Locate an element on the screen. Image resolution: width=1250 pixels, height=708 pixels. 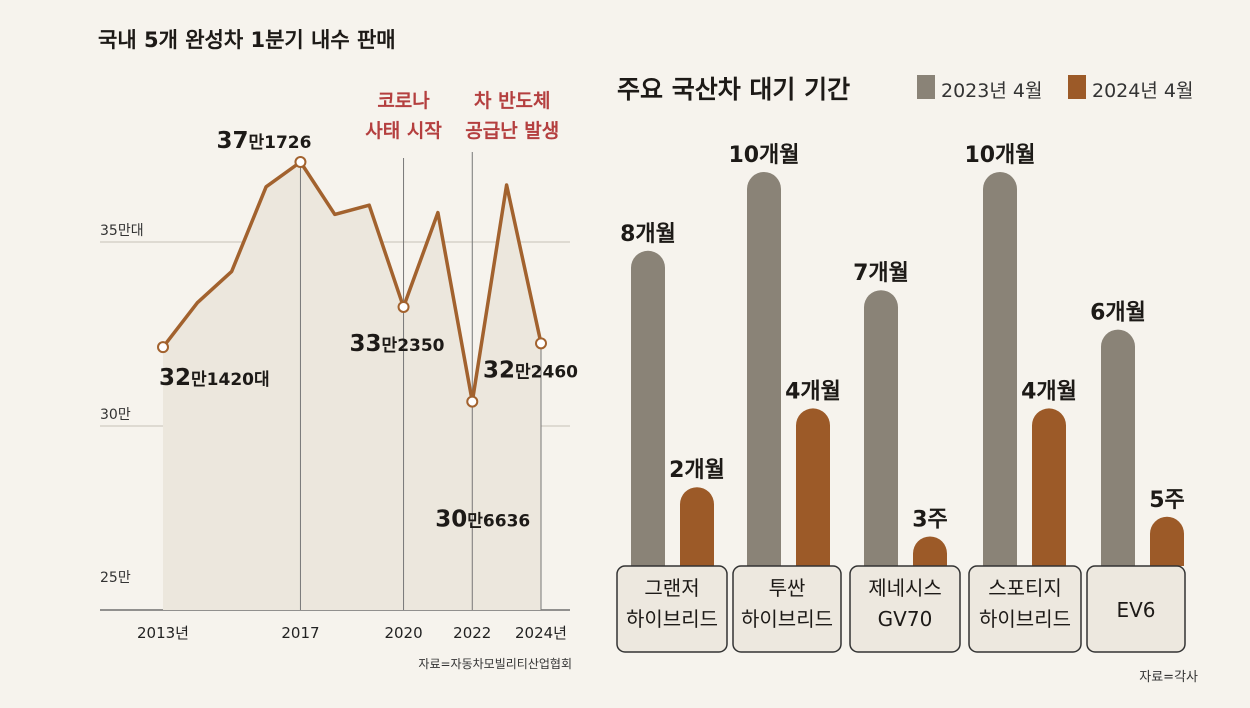
y-tick-label: 25만 is located at coordinates (115, 578).